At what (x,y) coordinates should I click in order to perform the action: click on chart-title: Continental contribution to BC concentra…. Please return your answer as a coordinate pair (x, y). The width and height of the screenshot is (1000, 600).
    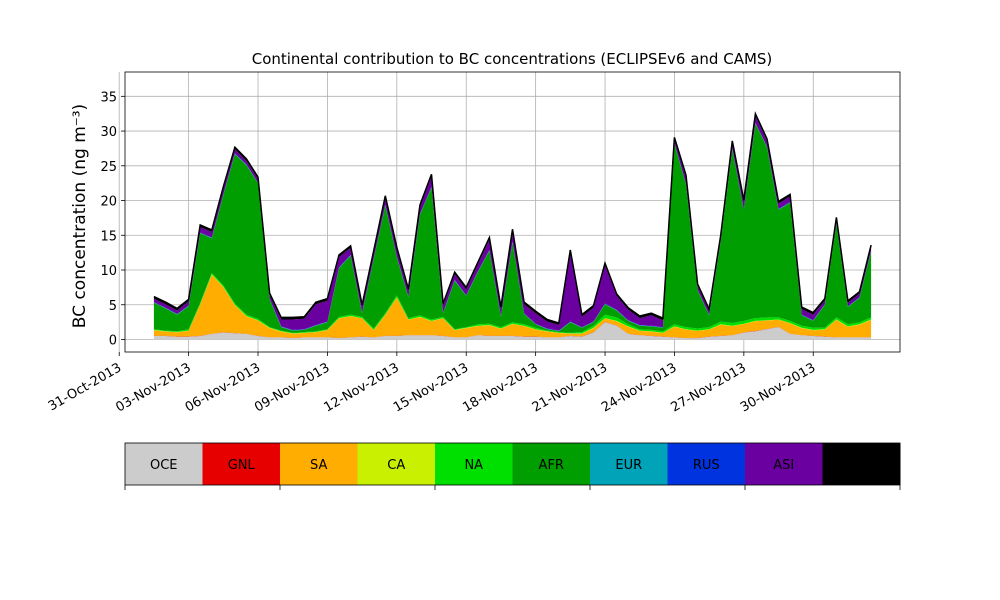
    Looking at the image, I should click on (512, 59).